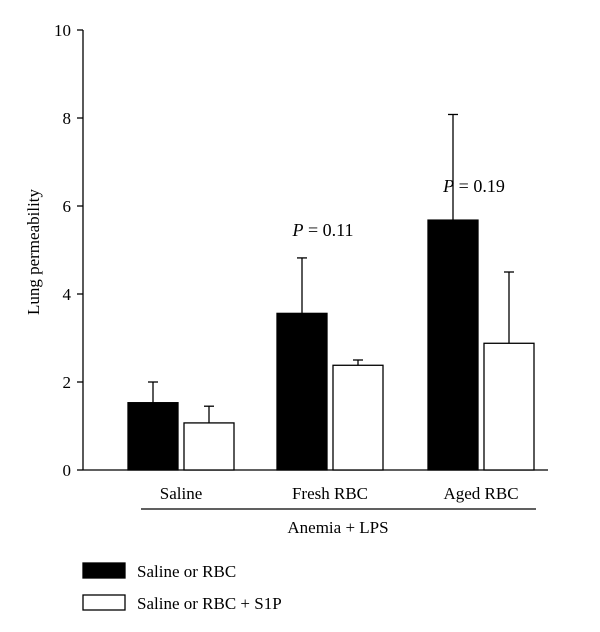 This screenshot has height=632, width=600. What do you see at coordinates (67, 206) in the screenshot?
I see `y-tick-label: 6` at bounding box center [67, 206].